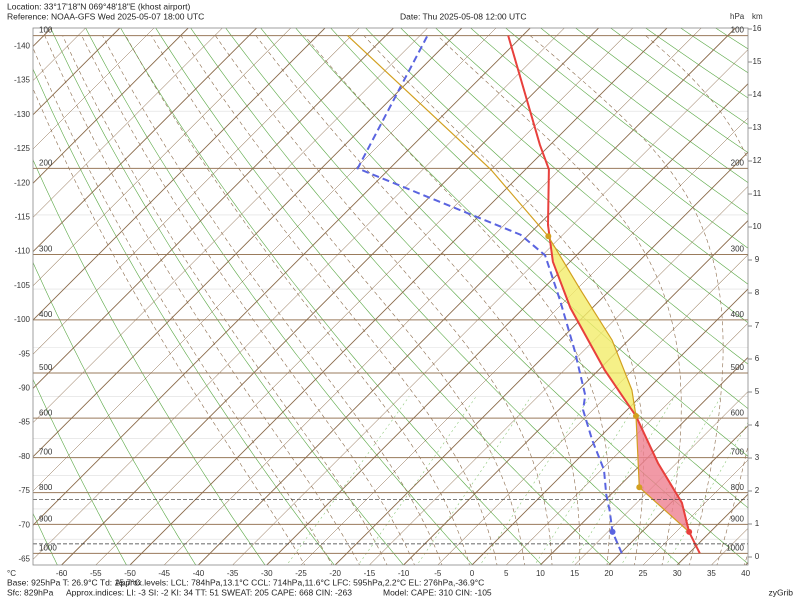 Image resolution: width=800 pixels, height=600 pixels. Describe the element at coordinates (46, 367) in the screenshot. I see `pressure-label-left: 500` at that location.